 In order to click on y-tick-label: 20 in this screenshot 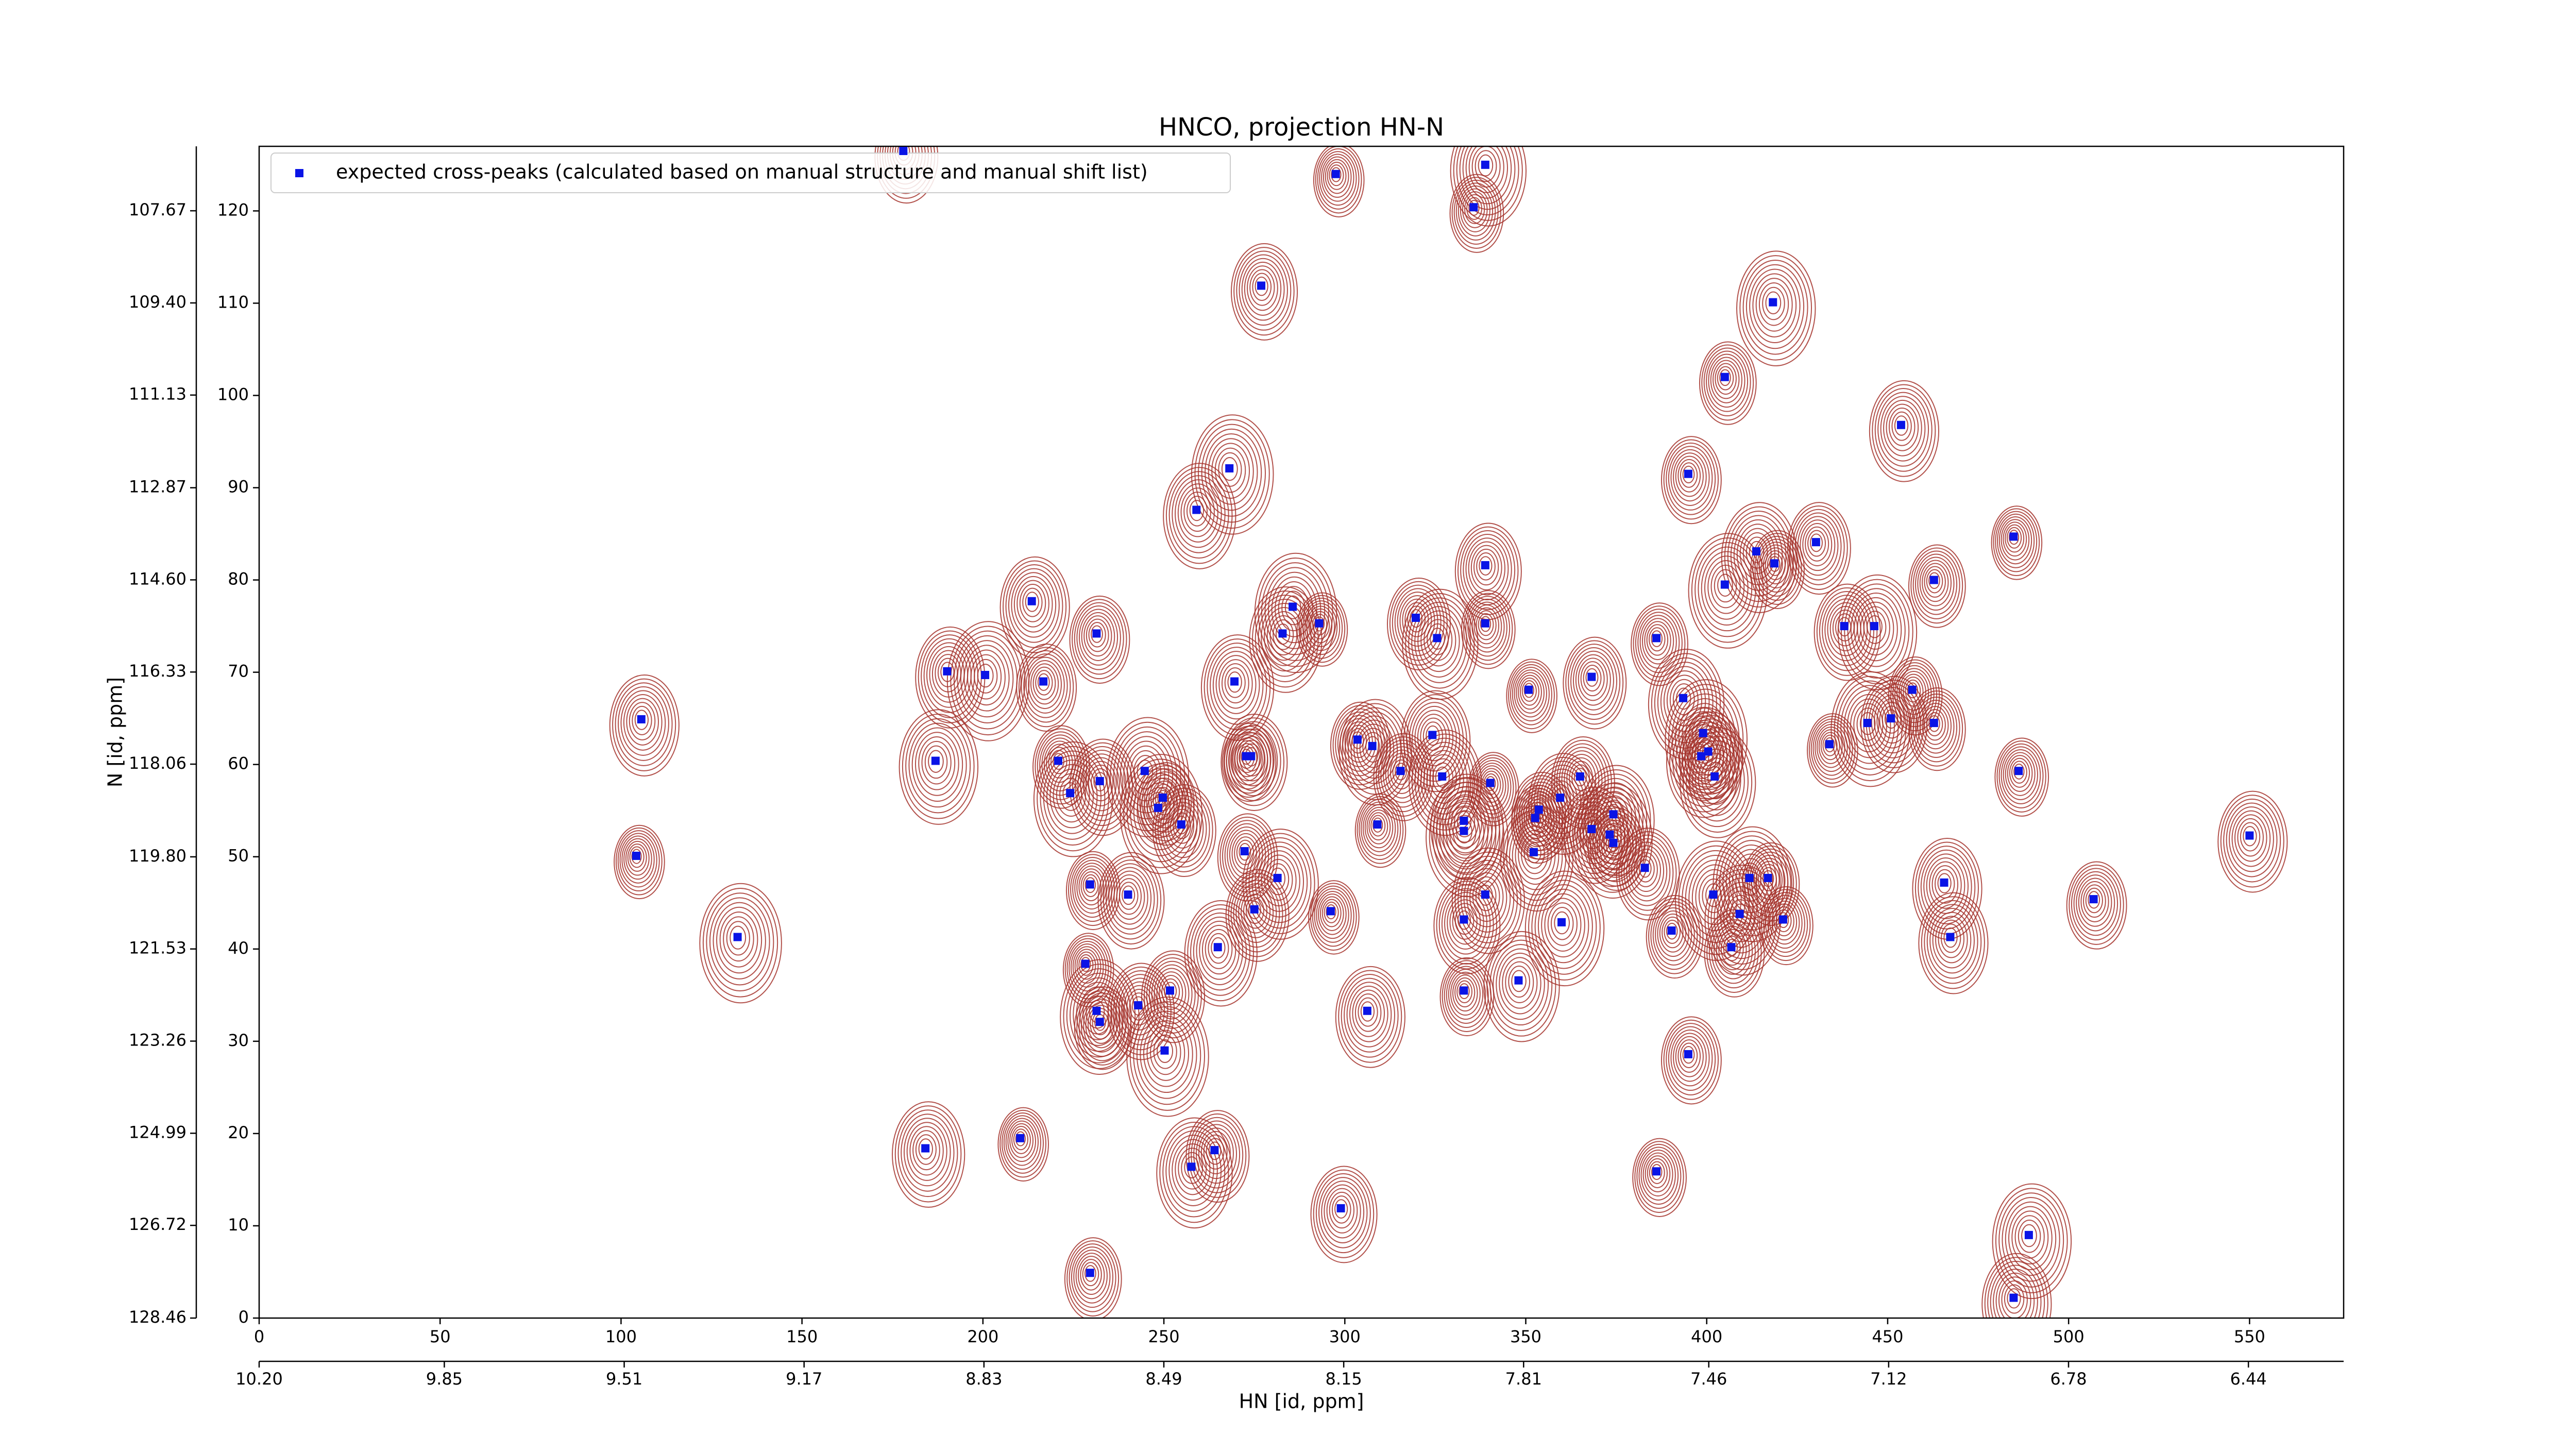, I will do `click(238, 1132)`.